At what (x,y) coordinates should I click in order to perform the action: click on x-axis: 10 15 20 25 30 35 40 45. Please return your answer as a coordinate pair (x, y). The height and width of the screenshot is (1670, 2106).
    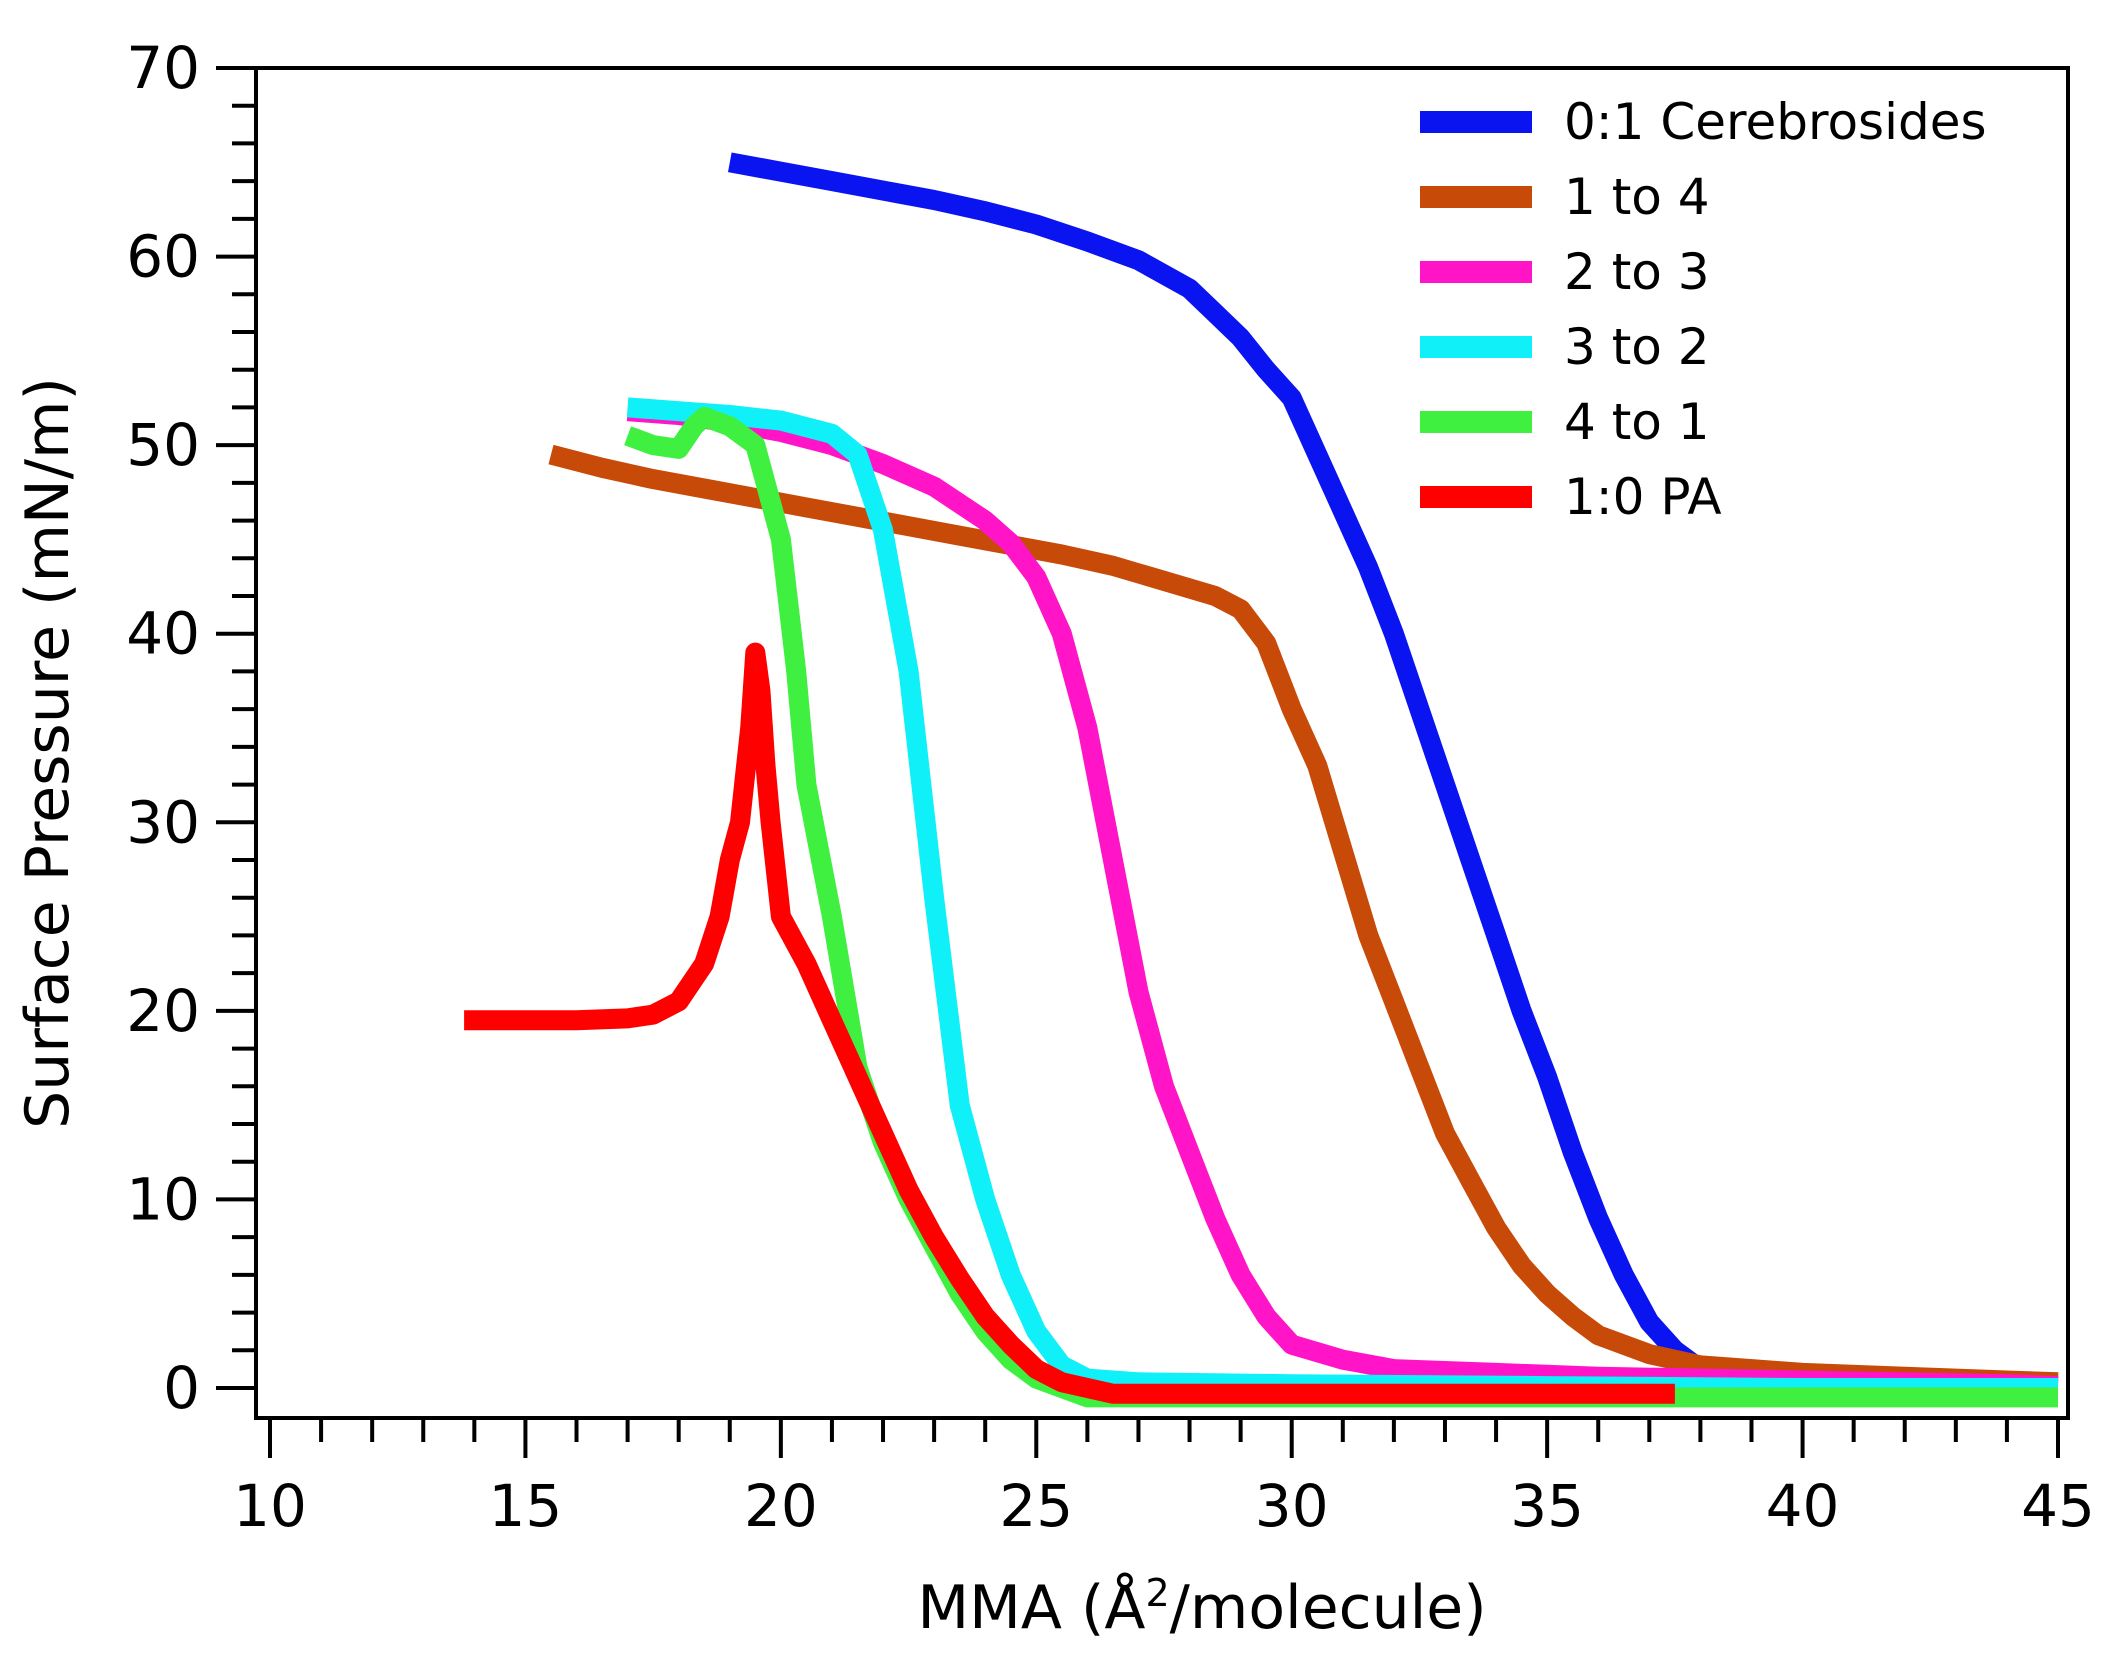
    Looking at the image, I should click on (1164, 1479).